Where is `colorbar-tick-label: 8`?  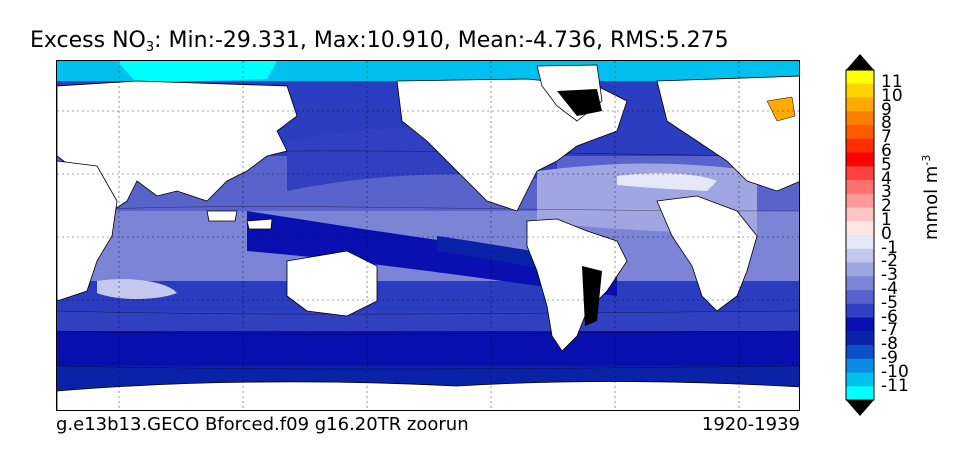 colorbar-tick-label: 8 is located at coordinates (886, 123).